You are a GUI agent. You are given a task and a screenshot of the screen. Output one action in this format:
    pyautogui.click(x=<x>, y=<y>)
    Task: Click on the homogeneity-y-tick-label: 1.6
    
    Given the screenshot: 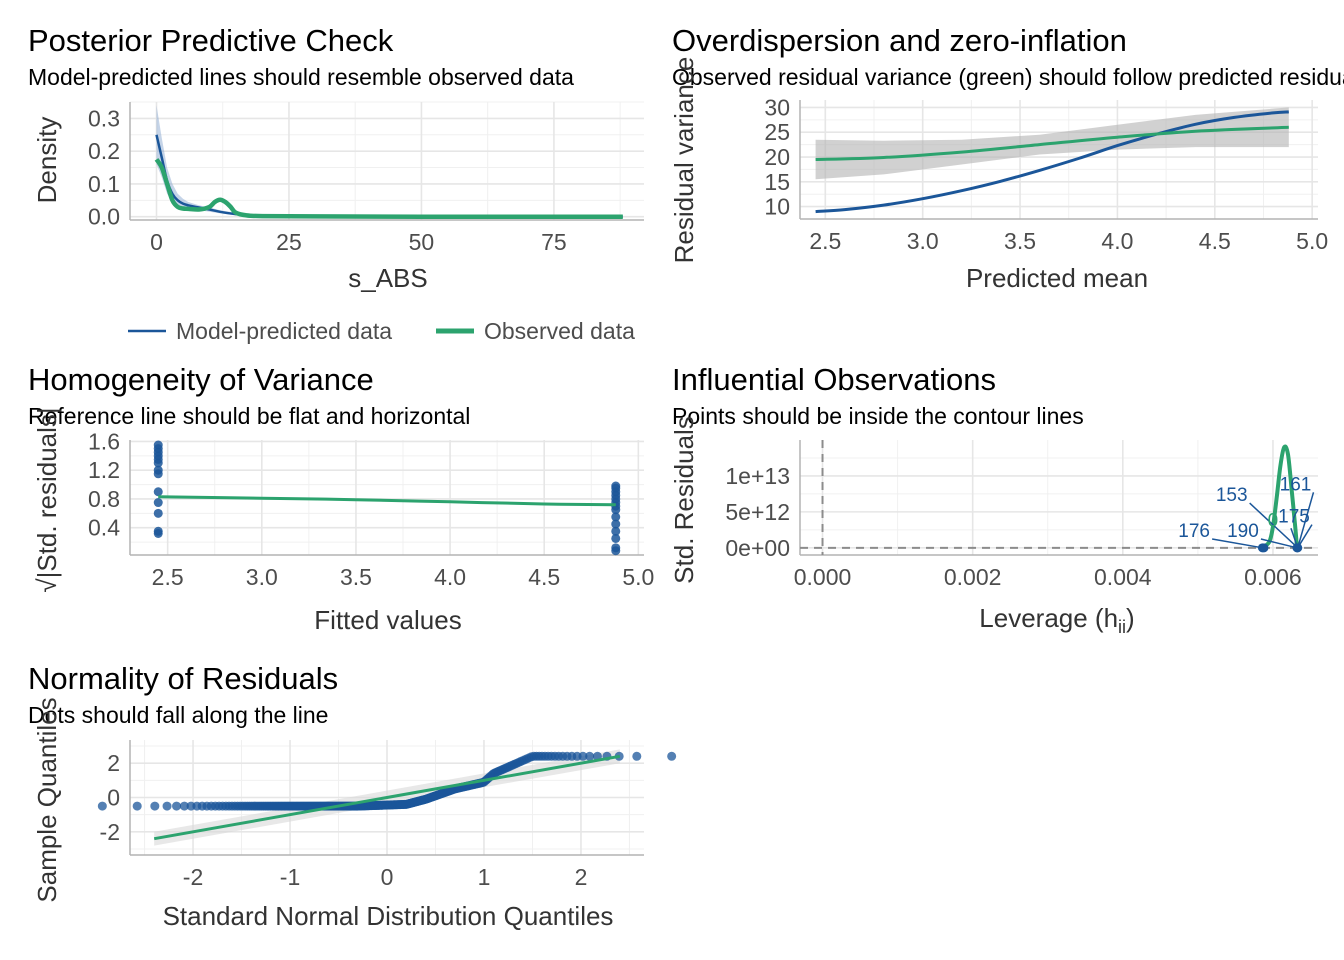 What is the action you would take?
    pyautogui.click(x=104, y=441)
    